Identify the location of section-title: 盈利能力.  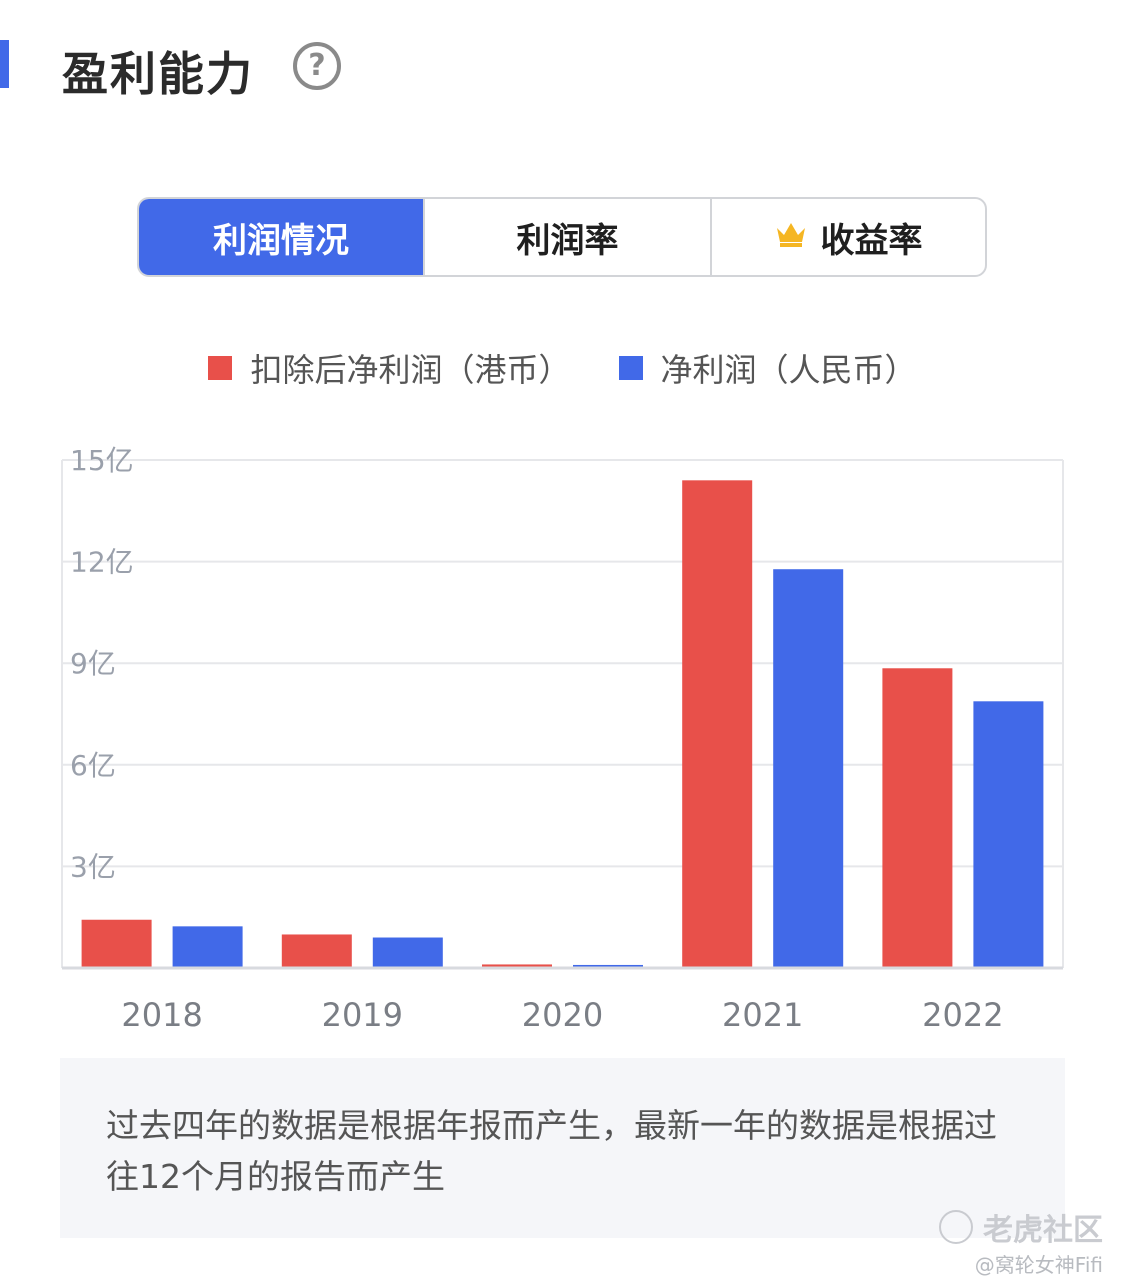
(158, 74).